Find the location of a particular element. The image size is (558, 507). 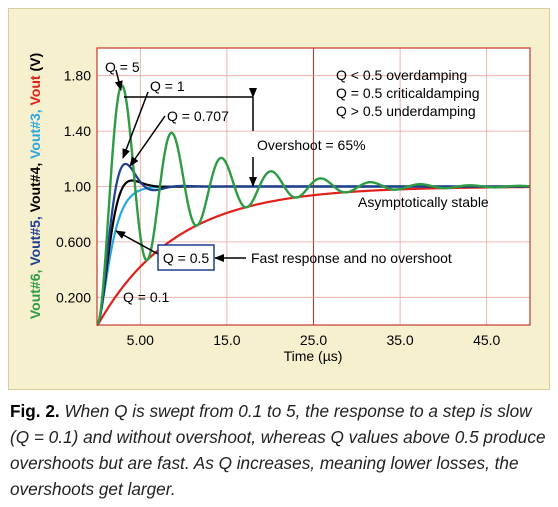

y-tick-label: 1.80 is located at coordinates (77, 76).